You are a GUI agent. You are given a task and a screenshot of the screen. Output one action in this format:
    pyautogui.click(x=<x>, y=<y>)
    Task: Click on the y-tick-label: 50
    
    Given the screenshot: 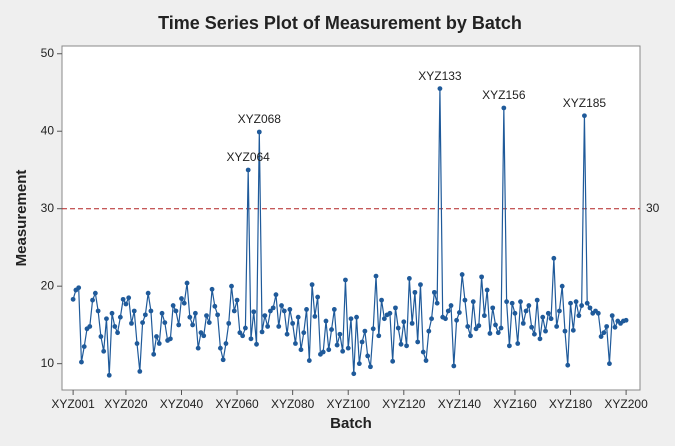 What is the action you would take?
    pyautogui.click(x=48, y=53)
    